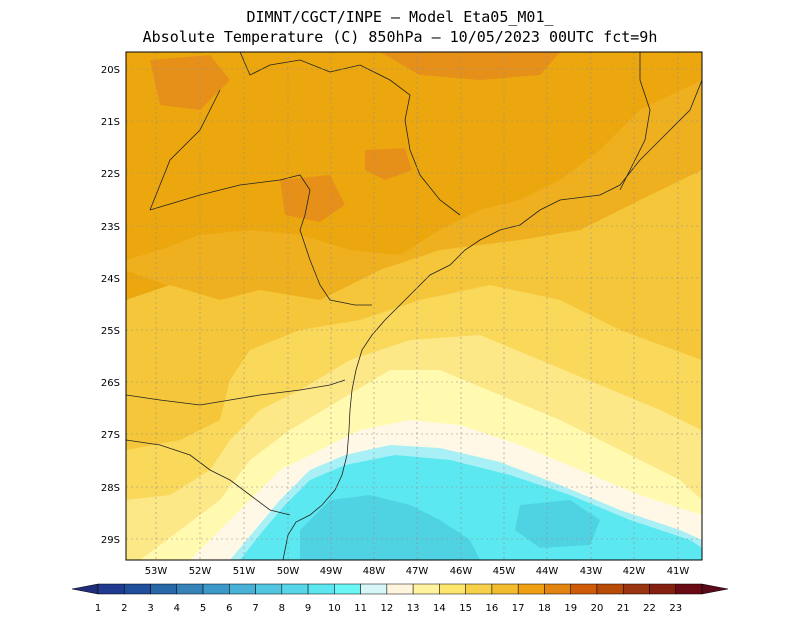 This screenshot has height=618, width=800. What do you see at coordinates (110, 305) in the screenshot?
I see `latitude-labels: 20S 21S 22S 23S 24S 25S 26S 27S 28S 29S` at bounding box center [110, 305].